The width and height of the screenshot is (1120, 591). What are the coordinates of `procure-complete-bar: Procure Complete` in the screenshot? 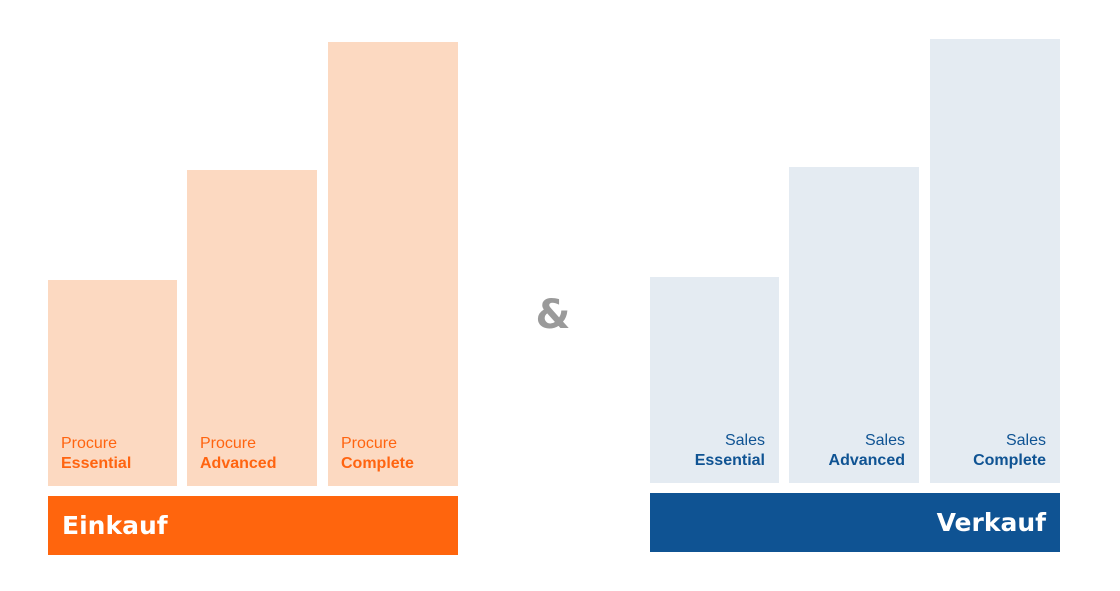 It's located at (393, 264).